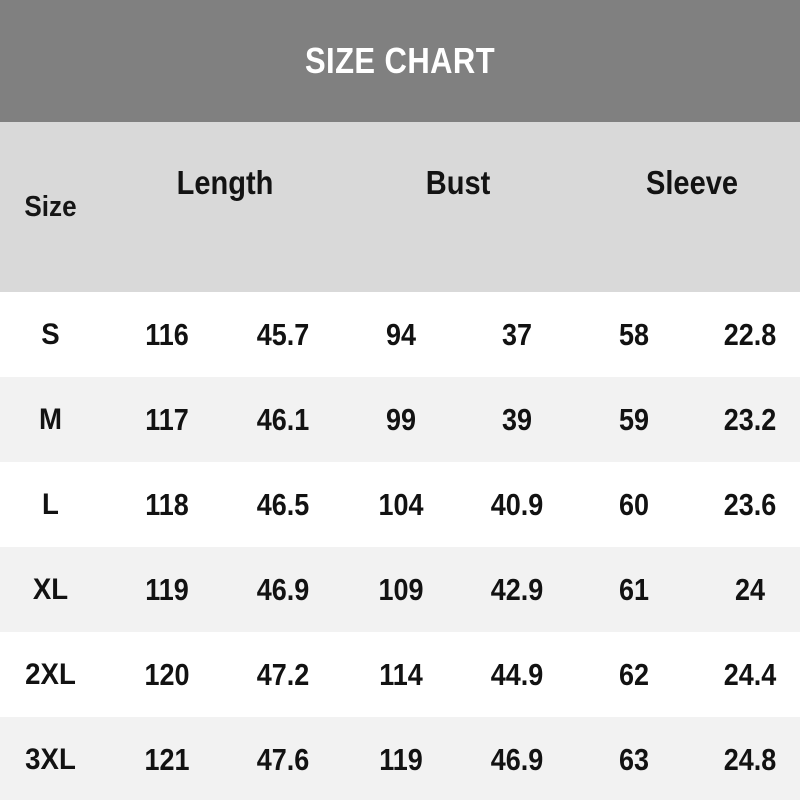 The image size is (800, 800). I want to click on table-row: 3XL 121 47.6 119 46.9 63 24.8, so click(400, 758).